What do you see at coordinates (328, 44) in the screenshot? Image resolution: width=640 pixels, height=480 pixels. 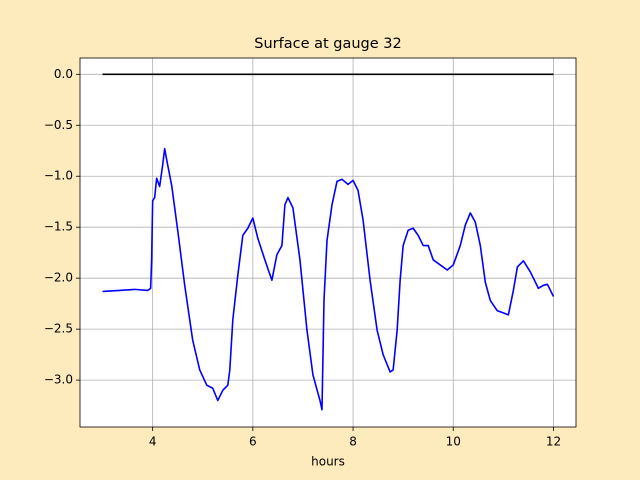 I see `chart-title: Surface at gauge 32` at bounding box center [328, 44].